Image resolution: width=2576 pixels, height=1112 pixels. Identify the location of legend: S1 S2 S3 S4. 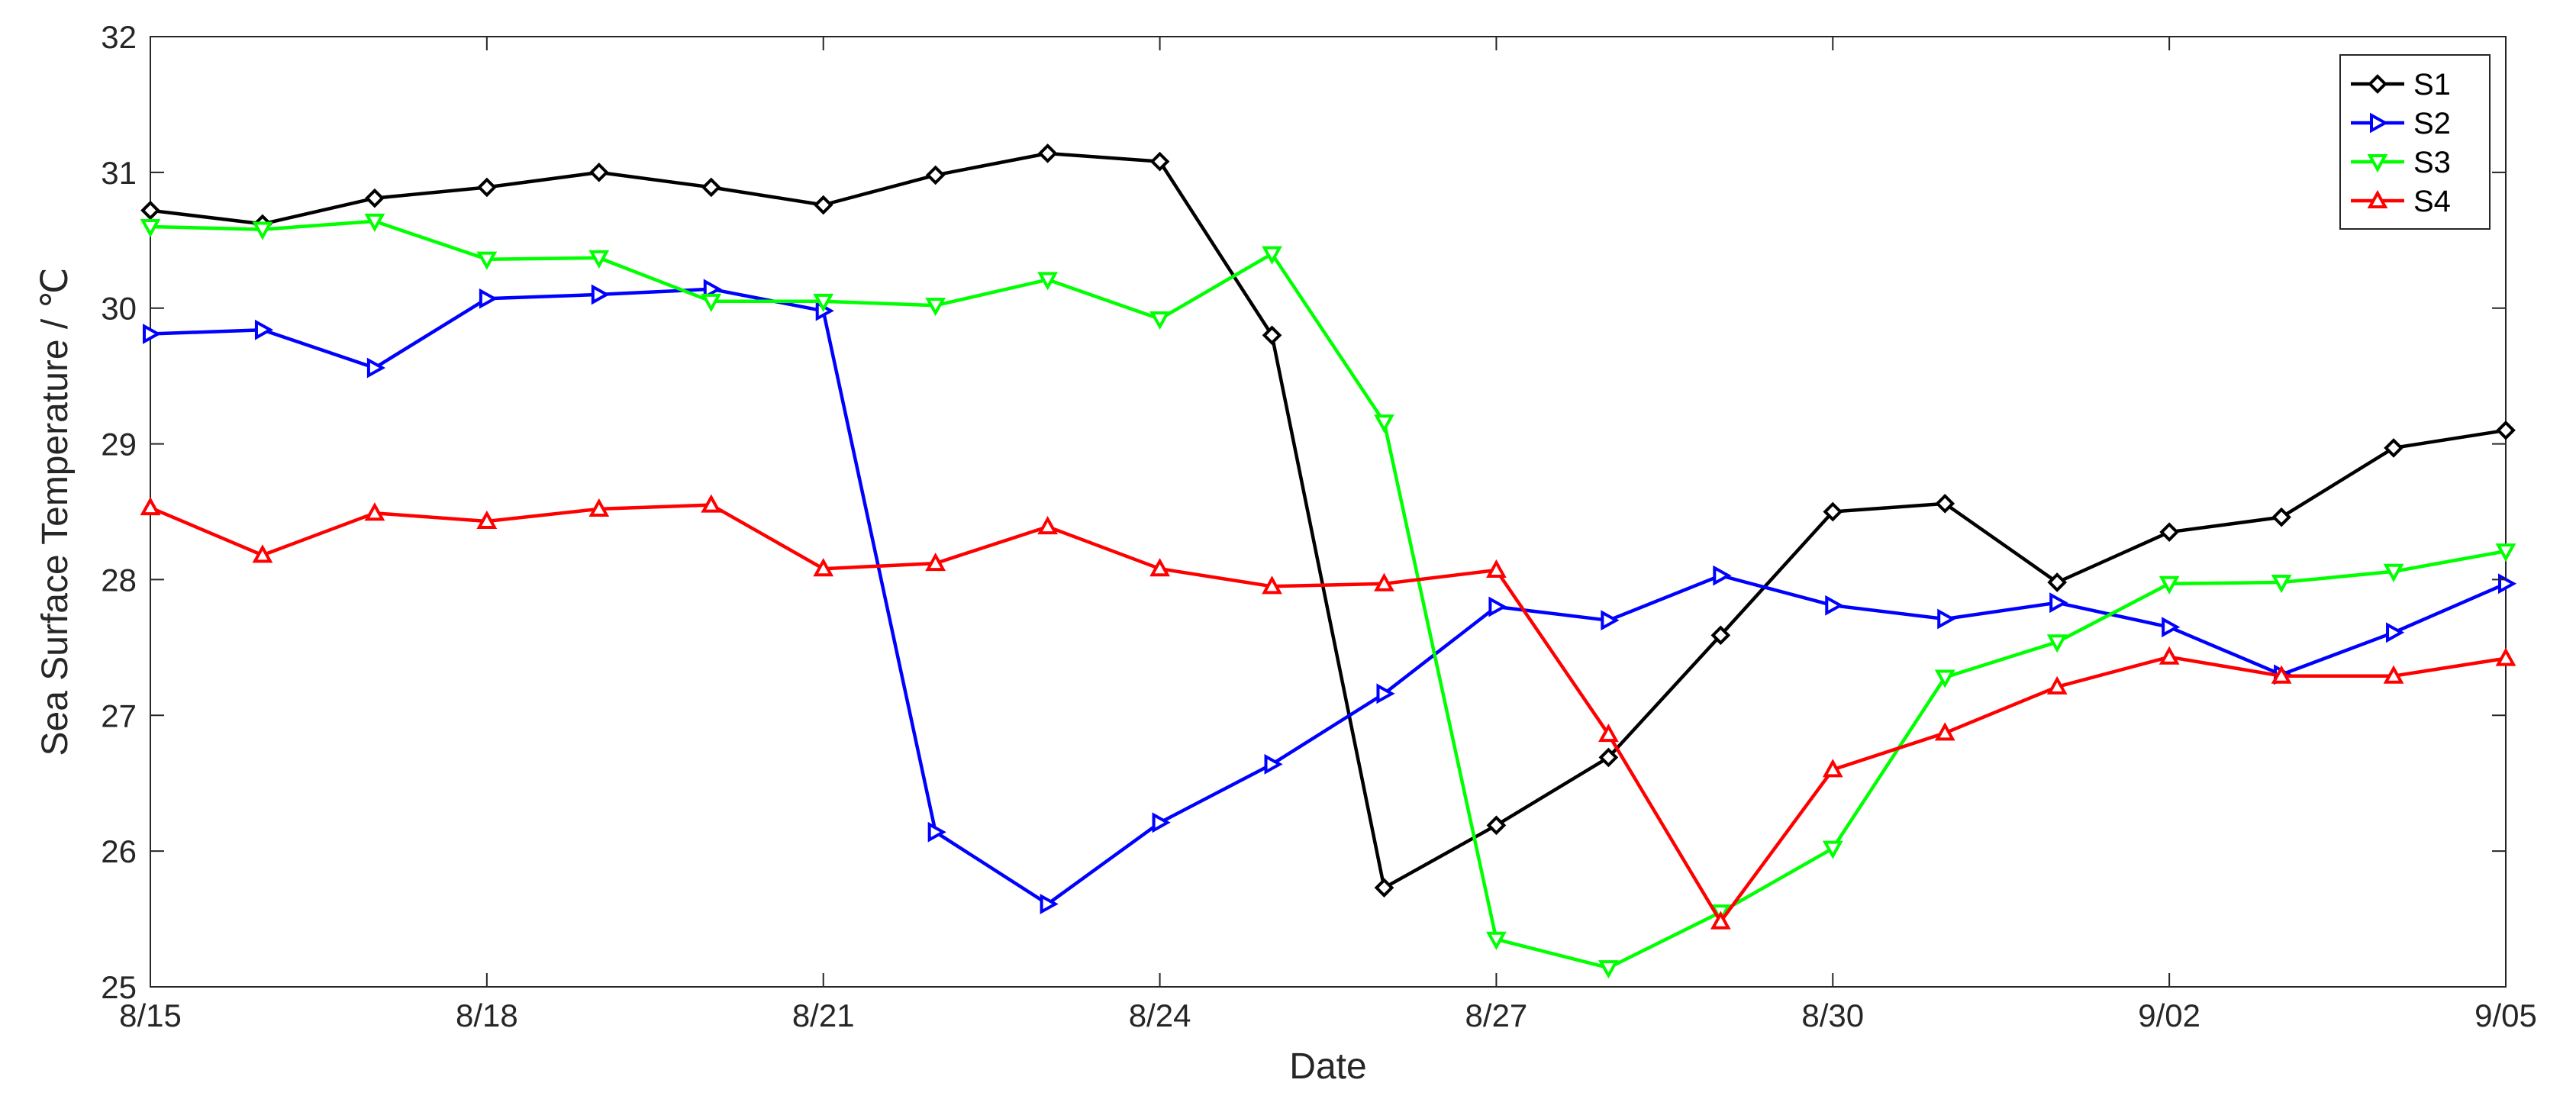
(2415, 142).